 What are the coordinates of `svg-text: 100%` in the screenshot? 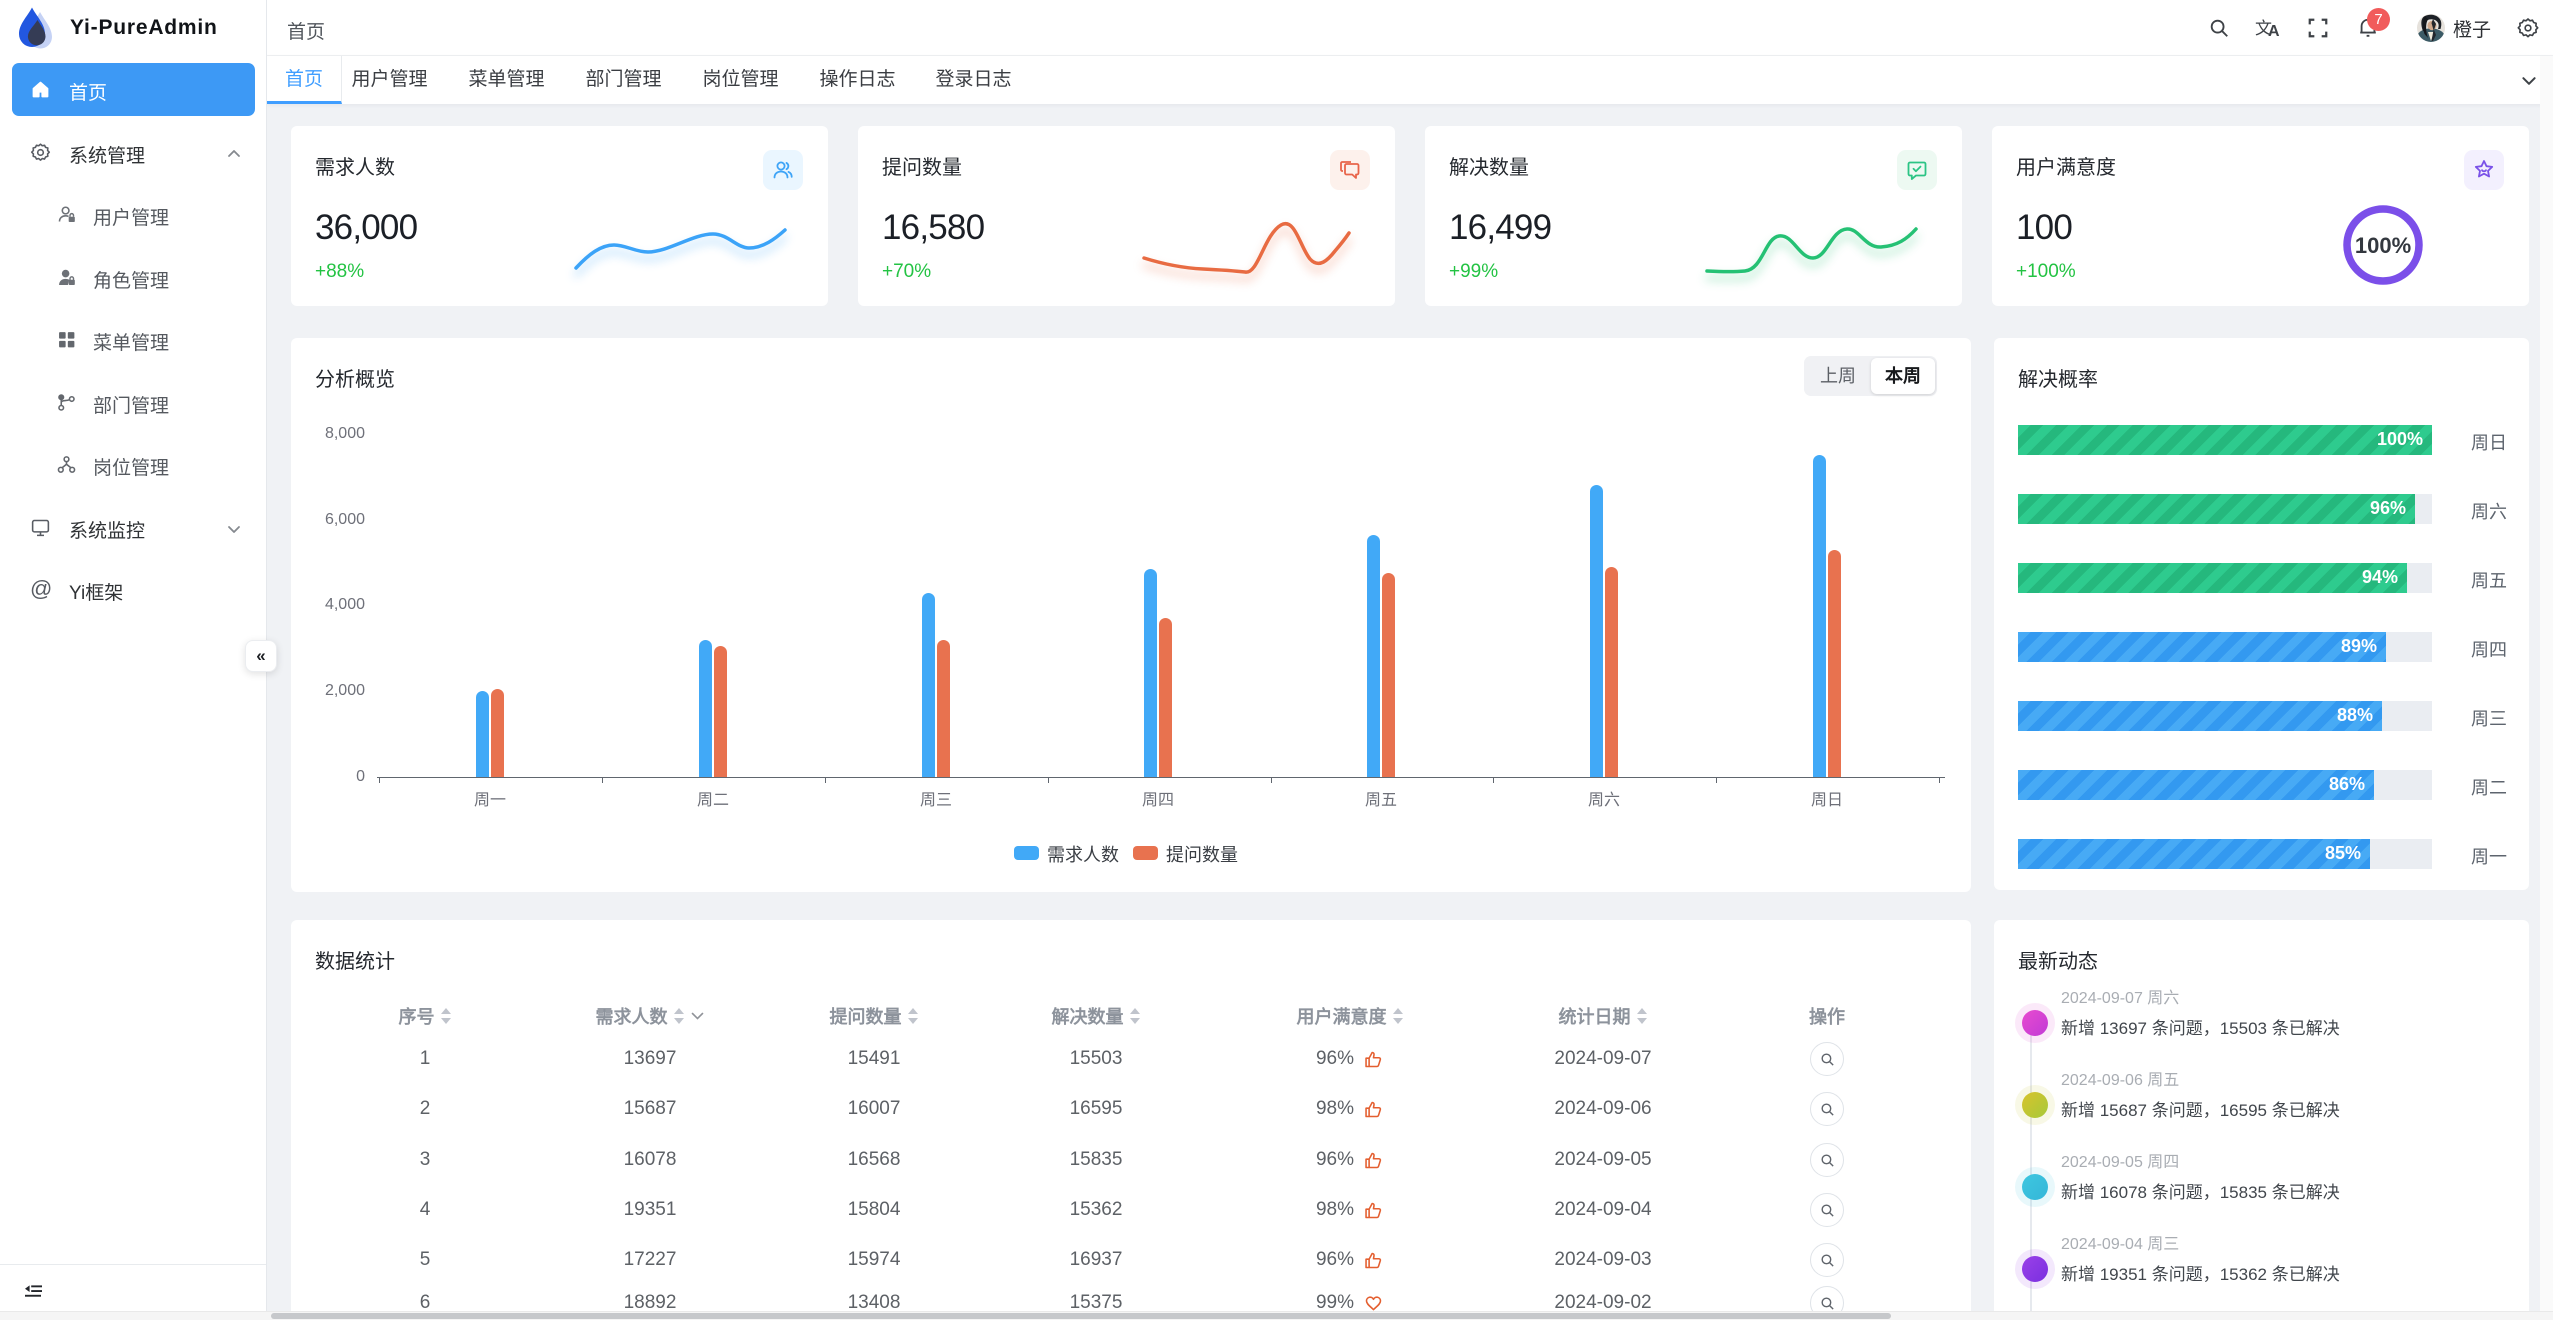 It's located at (2383, 245).